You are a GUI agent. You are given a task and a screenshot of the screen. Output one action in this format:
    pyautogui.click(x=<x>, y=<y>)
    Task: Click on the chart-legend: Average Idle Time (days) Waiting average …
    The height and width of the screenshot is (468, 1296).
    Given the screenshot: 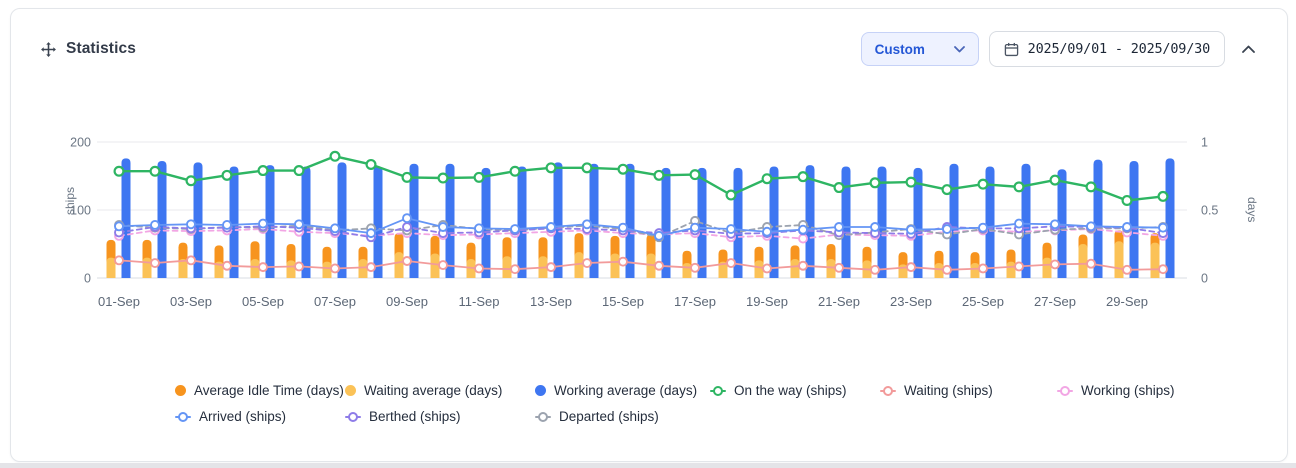 What is the action you would take?
    pyautogui.click(x=675, y=403)
    